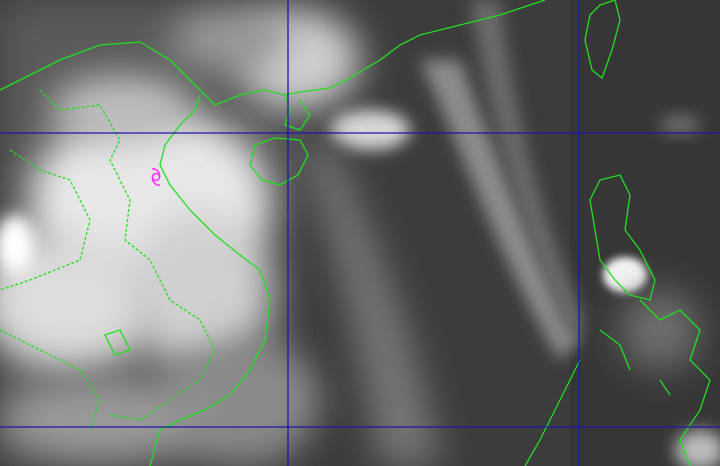 The width and height of the screenshot is (720, 466). I want to click on vietnam-coast, so click(210, 280).